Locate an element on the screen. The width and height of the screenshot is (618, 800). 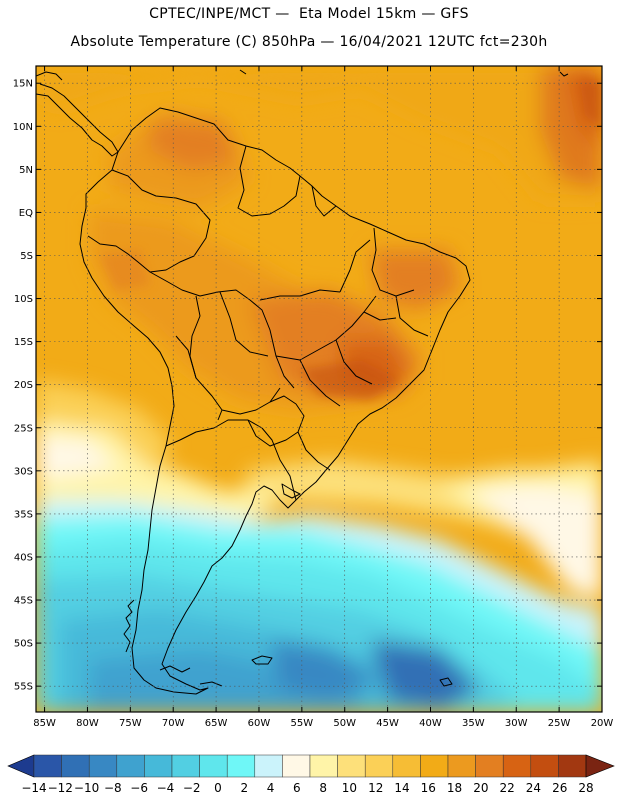
lat-label: 40S is located at coordinates (23, 557).